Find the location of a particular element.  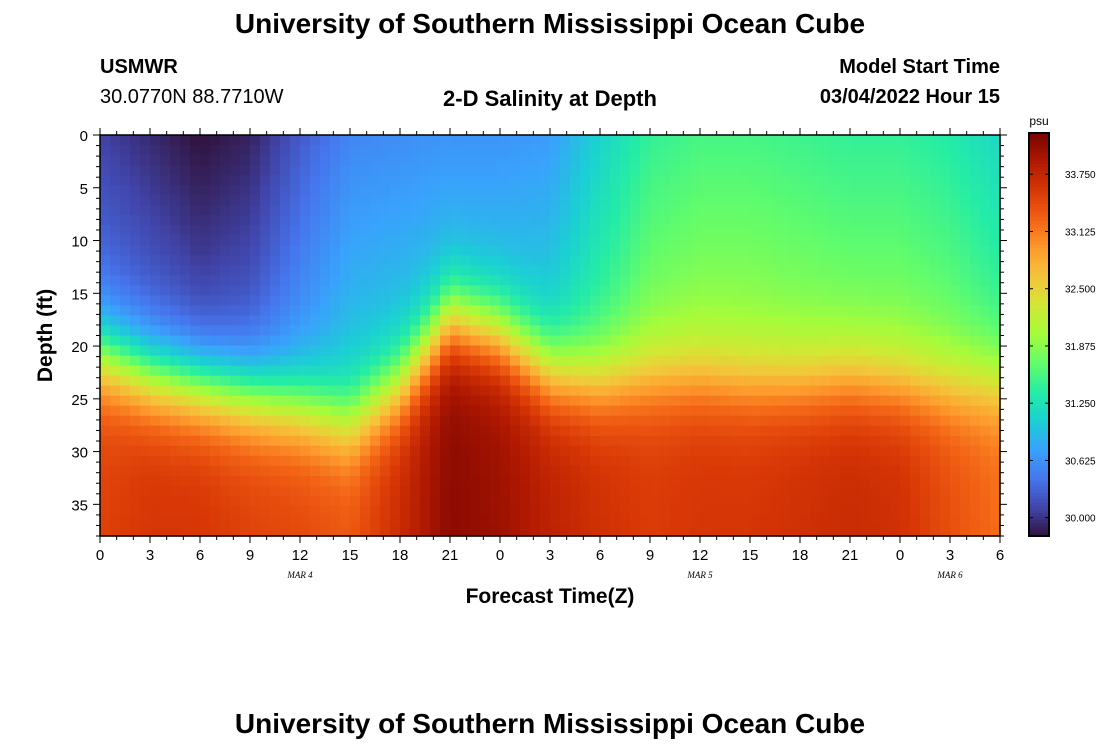

x-axis-label: Forecast Time(Z) is located at coordinates (550, 596).